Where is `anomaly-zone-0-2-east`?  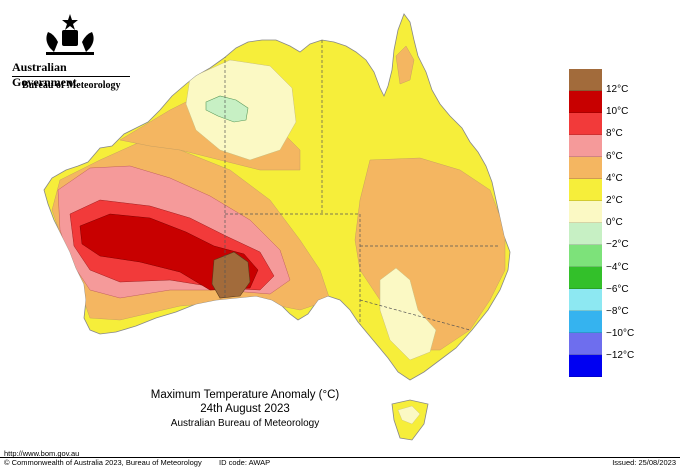
anomaly-zone-0-2-east is located at coordinates (408, 314).